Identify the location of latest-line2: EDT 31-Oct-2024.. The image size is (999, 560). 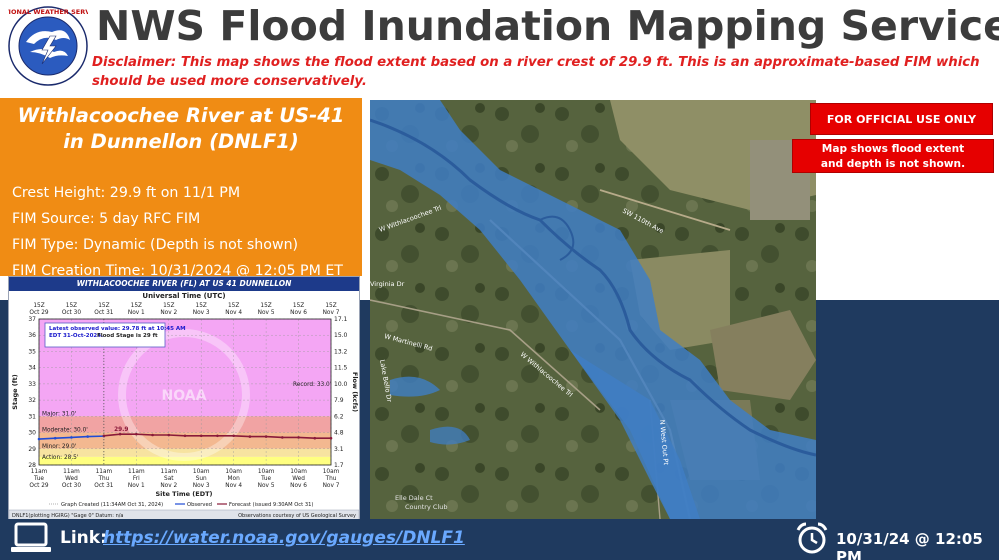
(76, 336).